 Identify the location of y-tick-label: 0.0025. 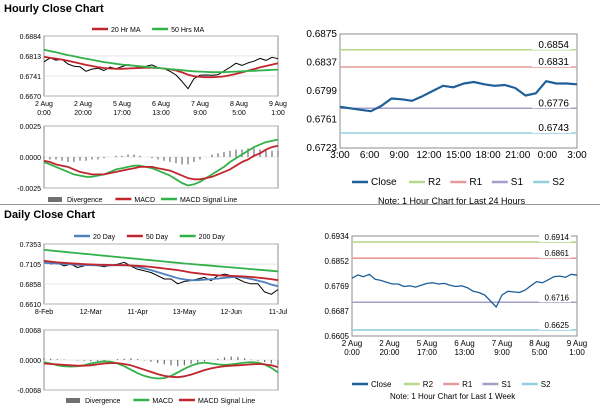
(31, 127).